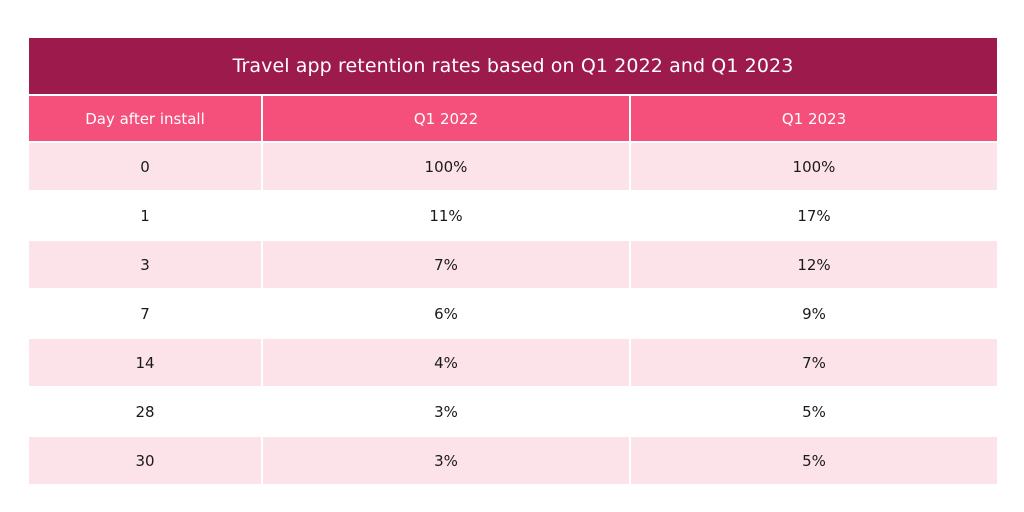  I want to click on table-cell-day: 7, so click(145, 313).